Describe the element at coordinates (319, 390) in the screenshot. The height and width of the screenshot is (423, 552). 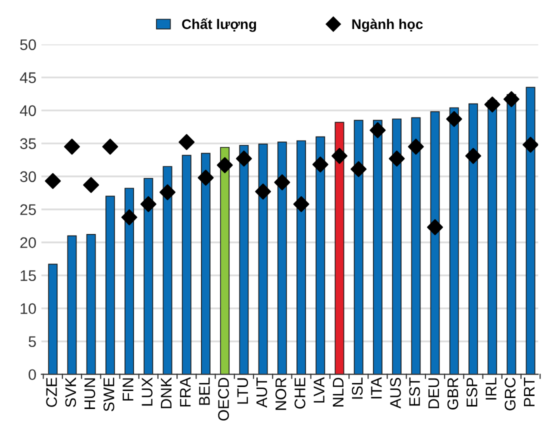
I see `x-tick-label: LVA` at that location.